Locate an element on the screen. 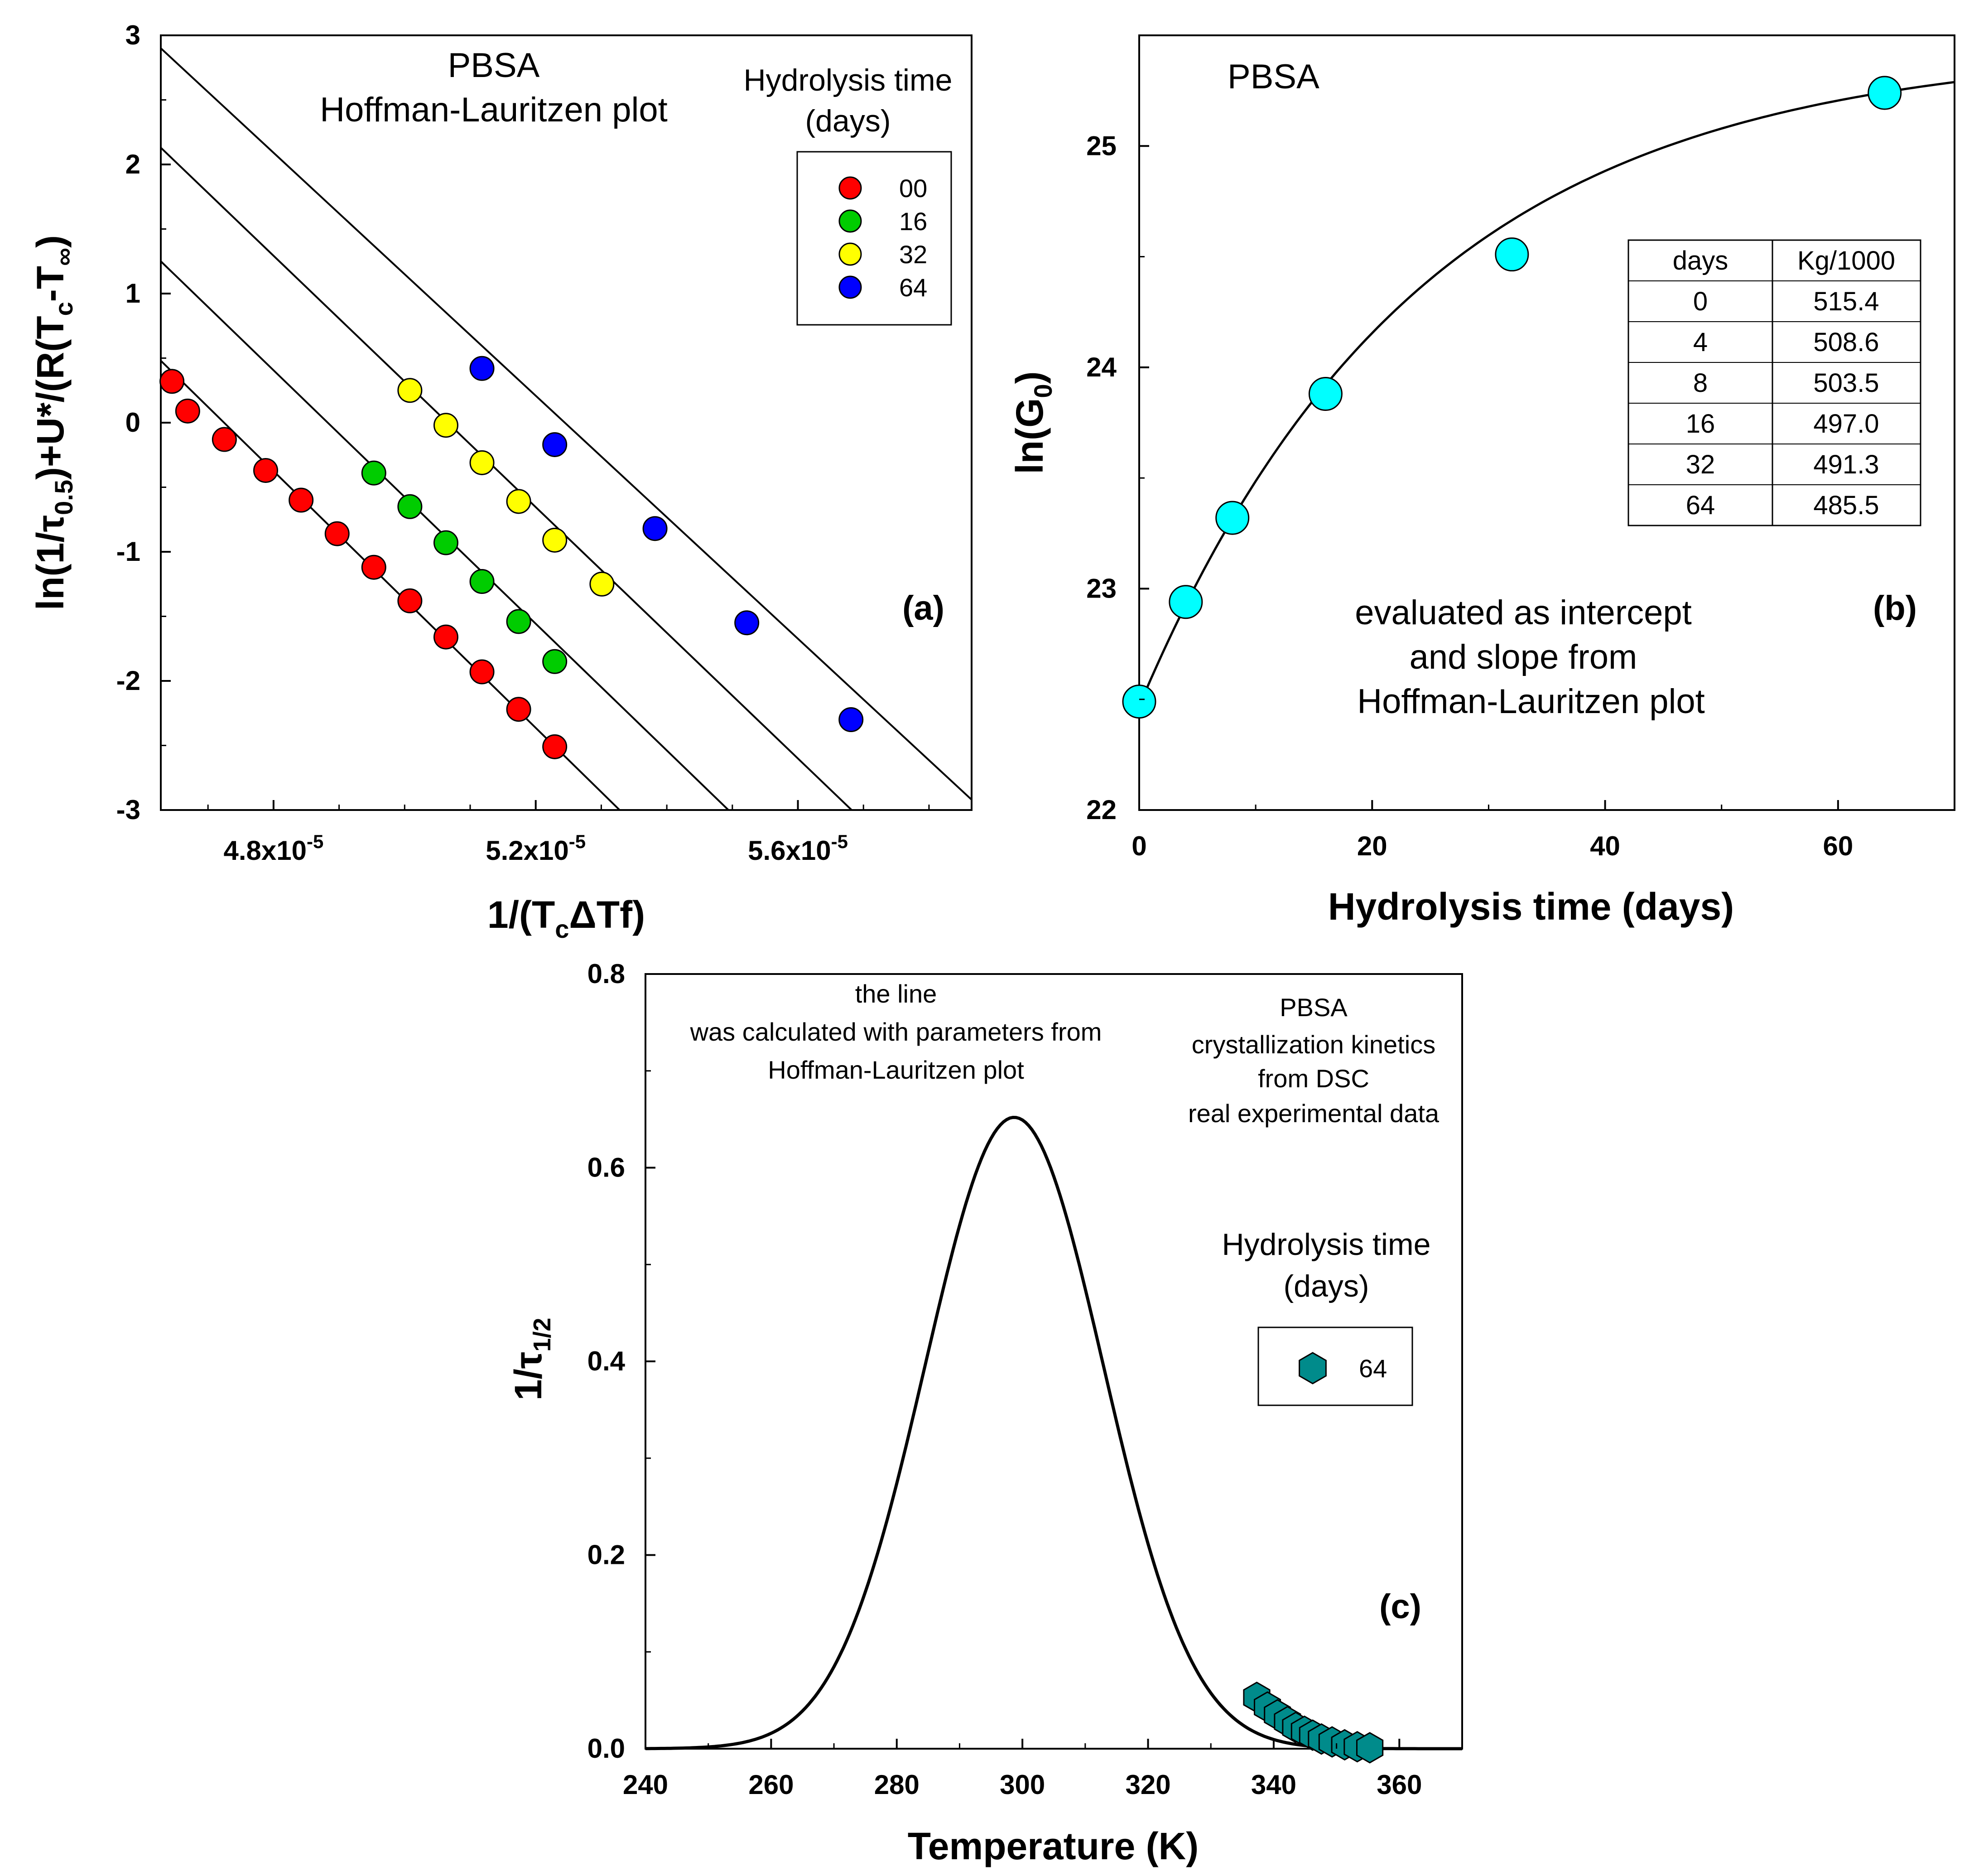  legend-label-00: 00 is located at coordinates (913, 188).